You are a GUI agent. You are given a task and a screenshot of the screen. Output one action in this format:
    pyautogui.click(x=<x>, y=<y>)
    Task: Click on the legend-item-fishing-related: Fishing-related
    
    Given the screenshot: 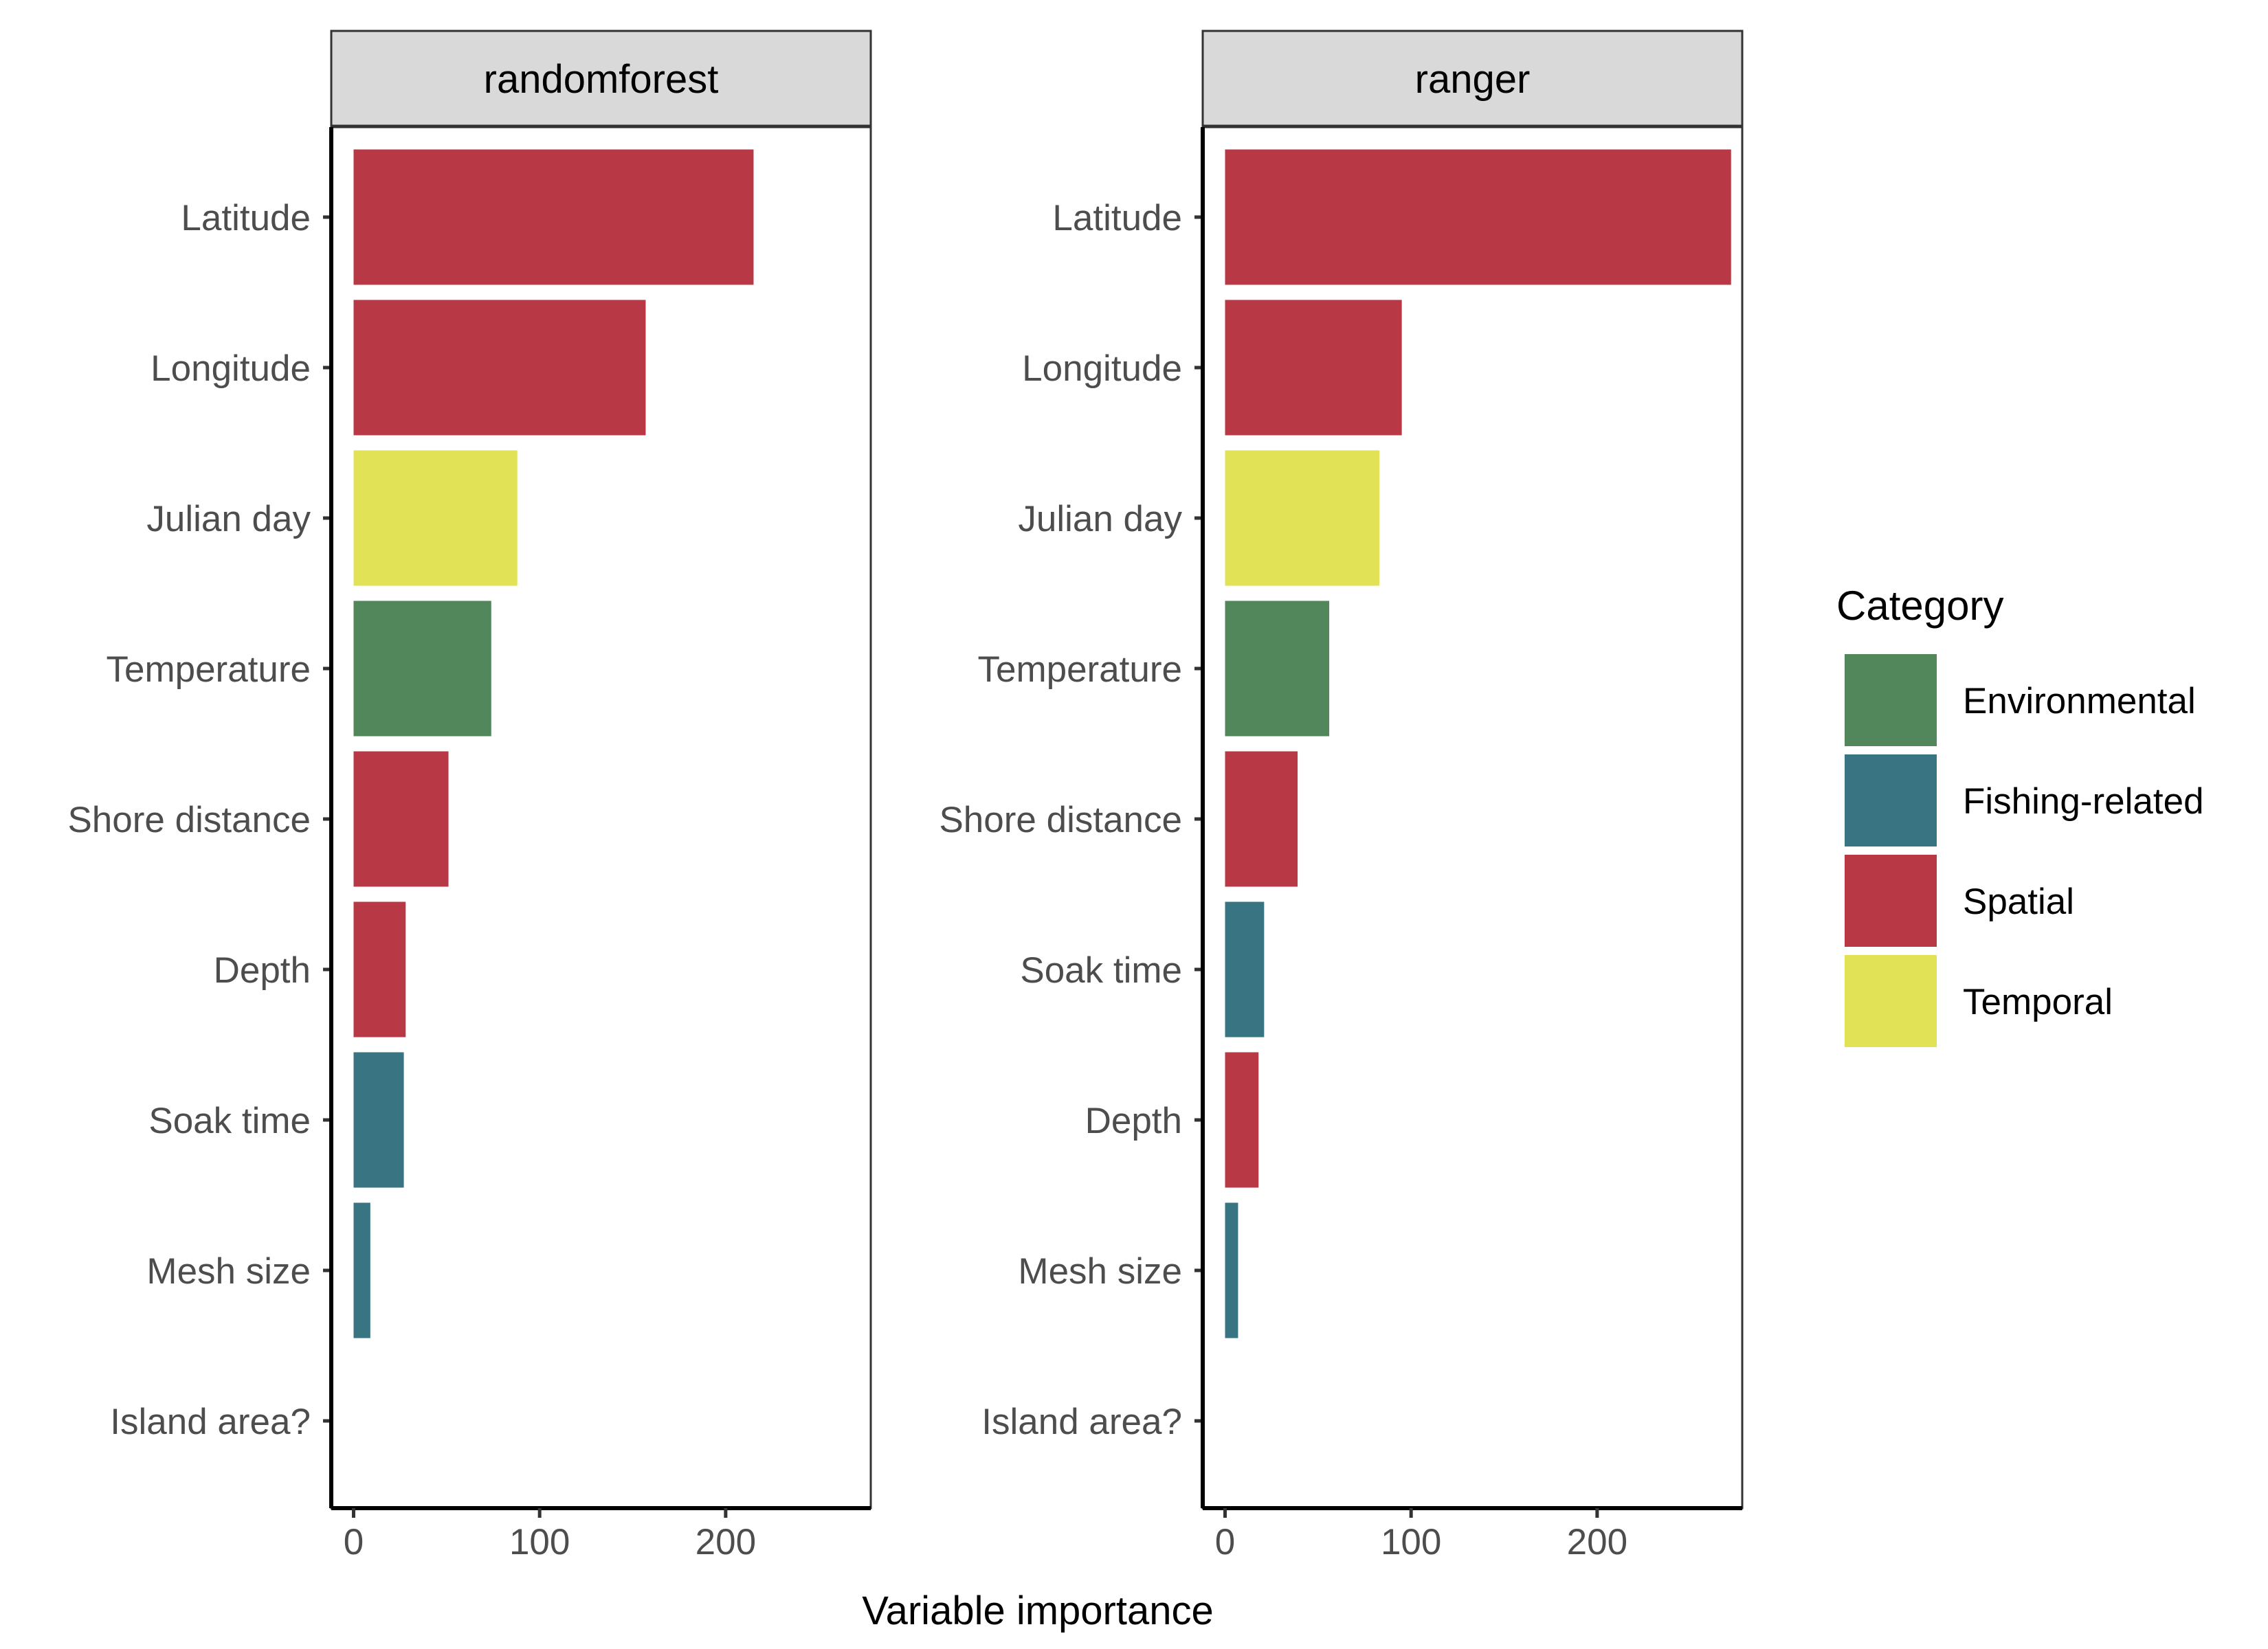 What is the action you would take?
    pyautogui.click(x=2025, y=800)
    